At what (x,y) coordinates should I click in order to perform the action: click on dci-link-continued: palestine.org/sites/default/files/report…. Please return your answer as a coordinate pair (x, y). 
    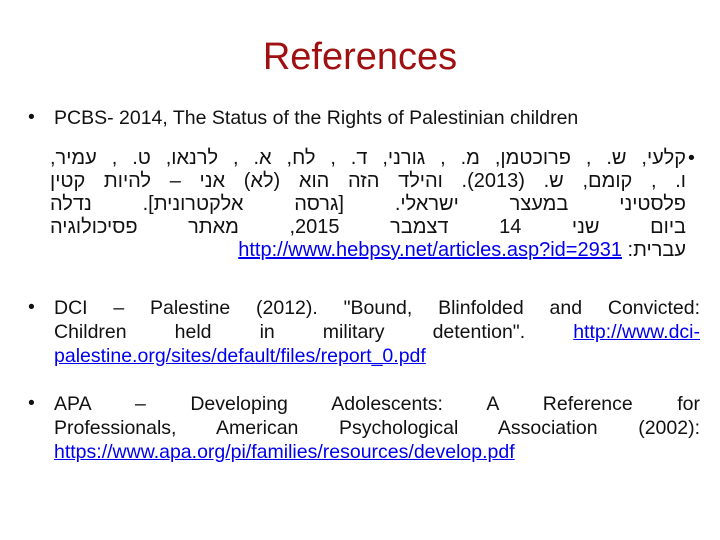
    Looking at the image, I should click on (240, 356).